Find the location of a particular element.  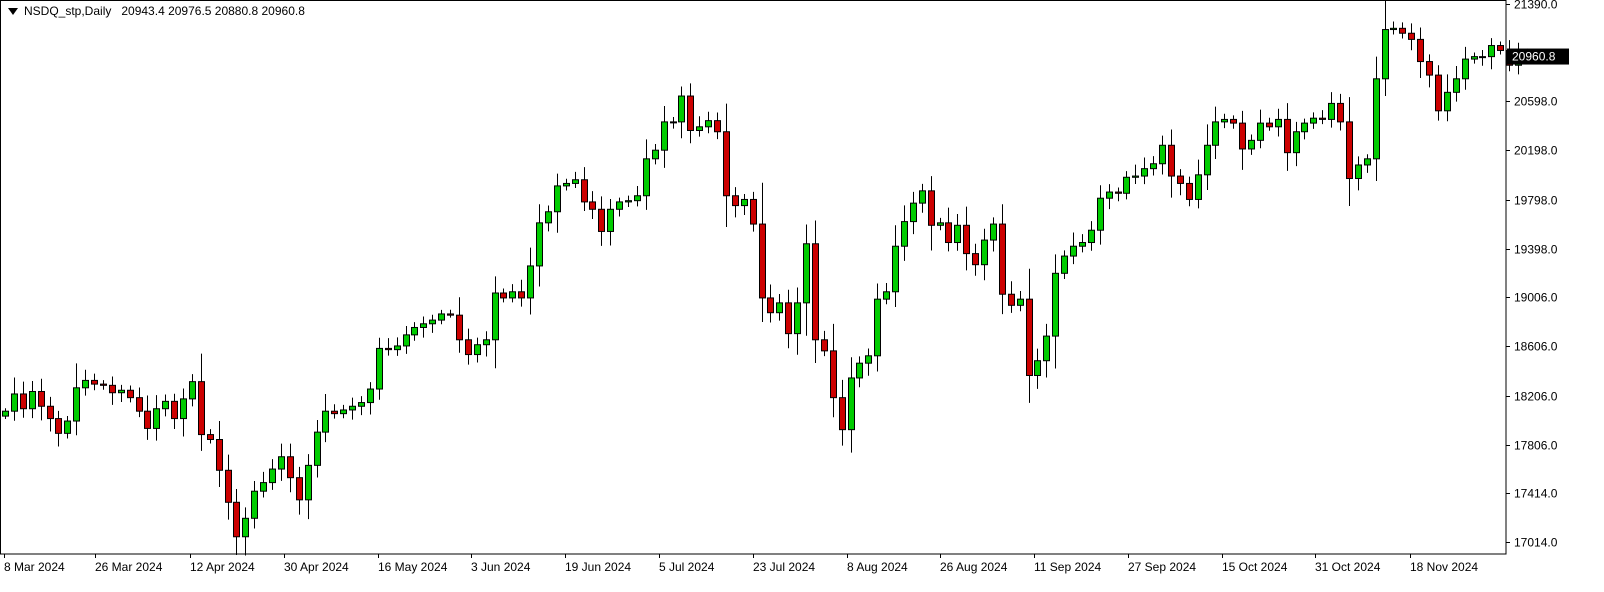

x-tick-label: 15 Oct 2024 is located at coordinates (1255, 567).